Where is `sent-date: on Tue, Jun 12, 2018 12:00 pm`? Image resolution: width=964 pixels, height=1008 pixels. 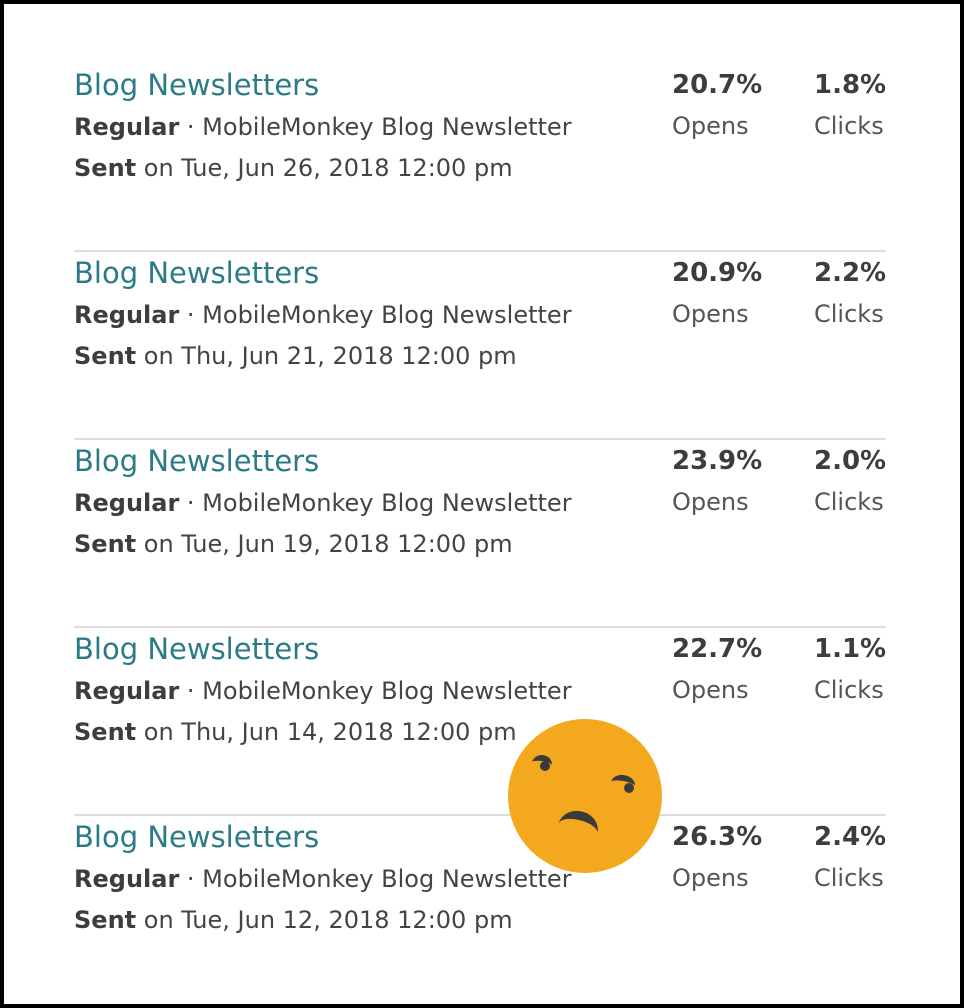
sent-date: on Tue, Jun 12, 2018 12:00 pm is located at coordinates (324, 920).